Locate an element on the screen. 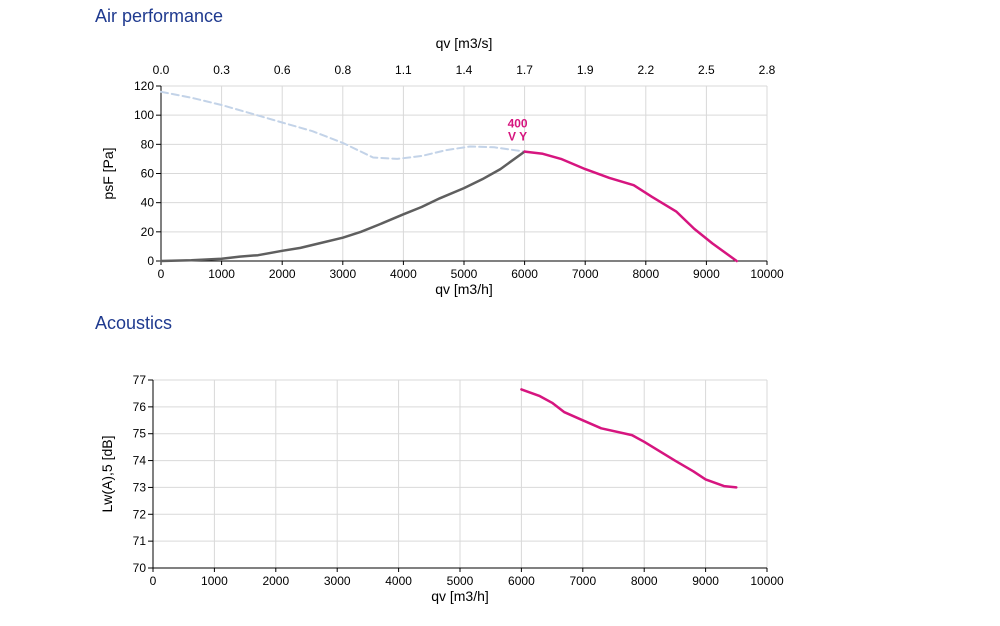 This screenshot has height=626, width=1000. air-x2-tick-label: 2.2 is located at coordinates (645, 70).